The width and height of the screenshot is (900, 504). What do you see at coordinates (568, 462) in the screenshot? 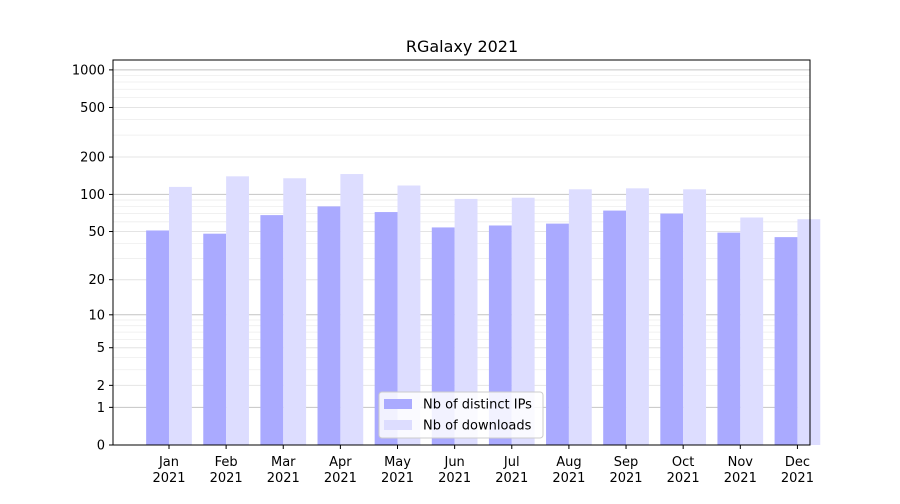
I see `x-tick-label-month: Aug` at bounding box center [568, 462].